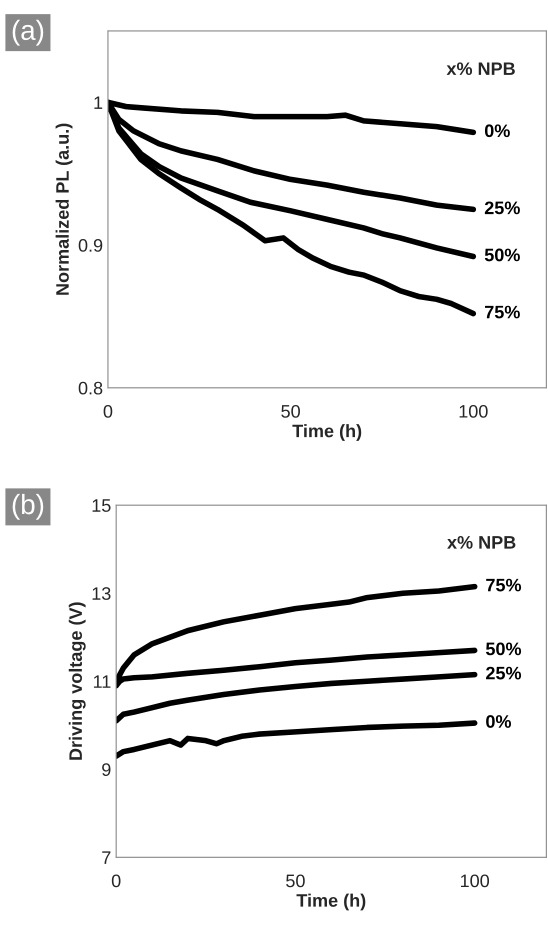 The image size is (548, 939). Describe the element at coordinates (106, 769) in the screenshot. I see `y-tick-label: 9` at that location.